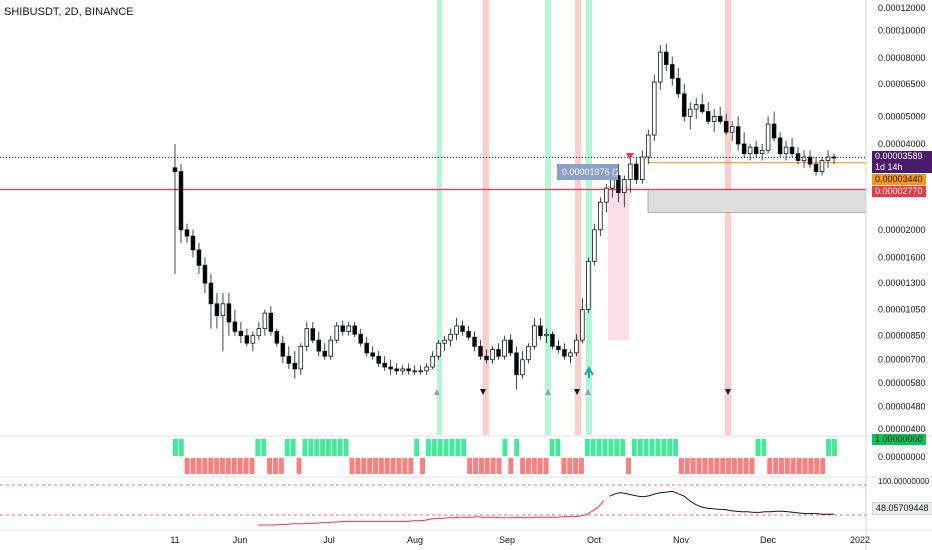  Describe the element at coordinates (902, 58) in the screenshot. I see `y-tick-label: 0.00008000` at that location.